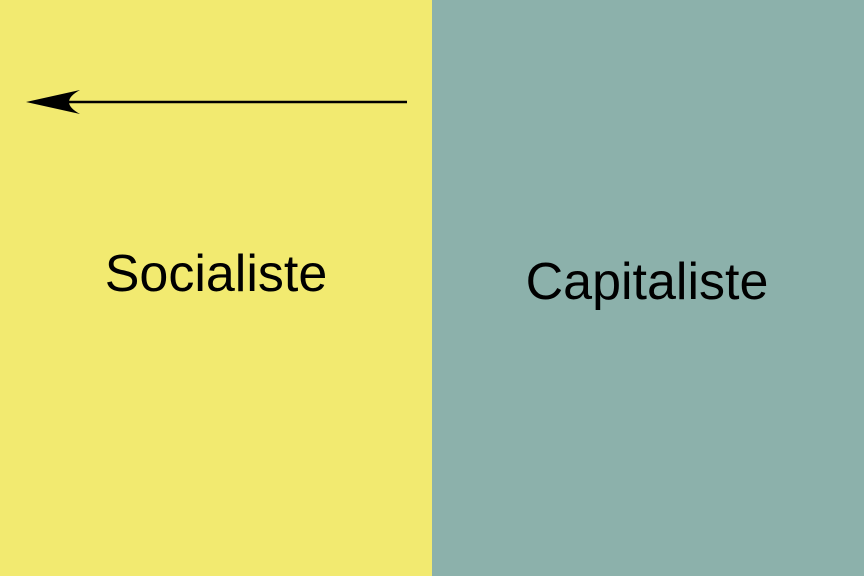  What do you see at coordinates (216, 274) in the screenshot?
I see `socialist-label: Socialiste` at bounding box center [216, 274].